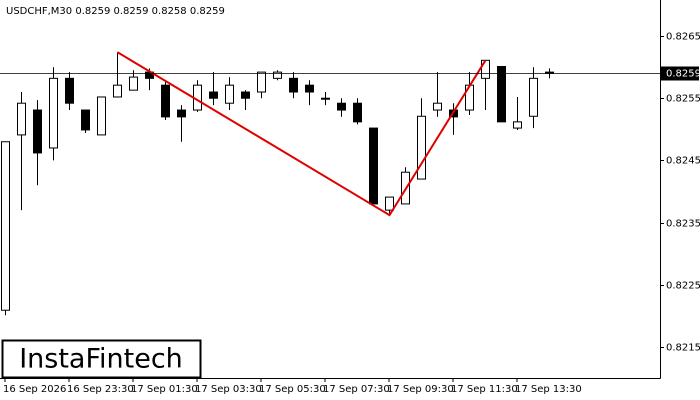 The width and height of the screenshot is (700, 400). I want to click on y-tick-label: 0.8225, so click(683, 286).